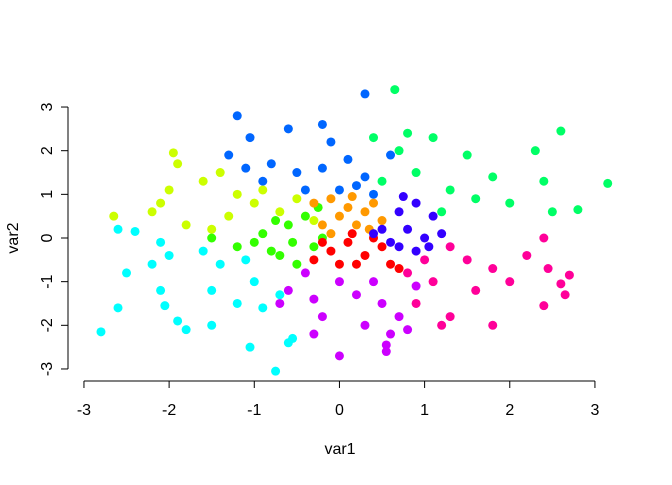  Describe the element at coordinates (47, 281) in the screenshot. I see `y-tick-label: -1` at that location.